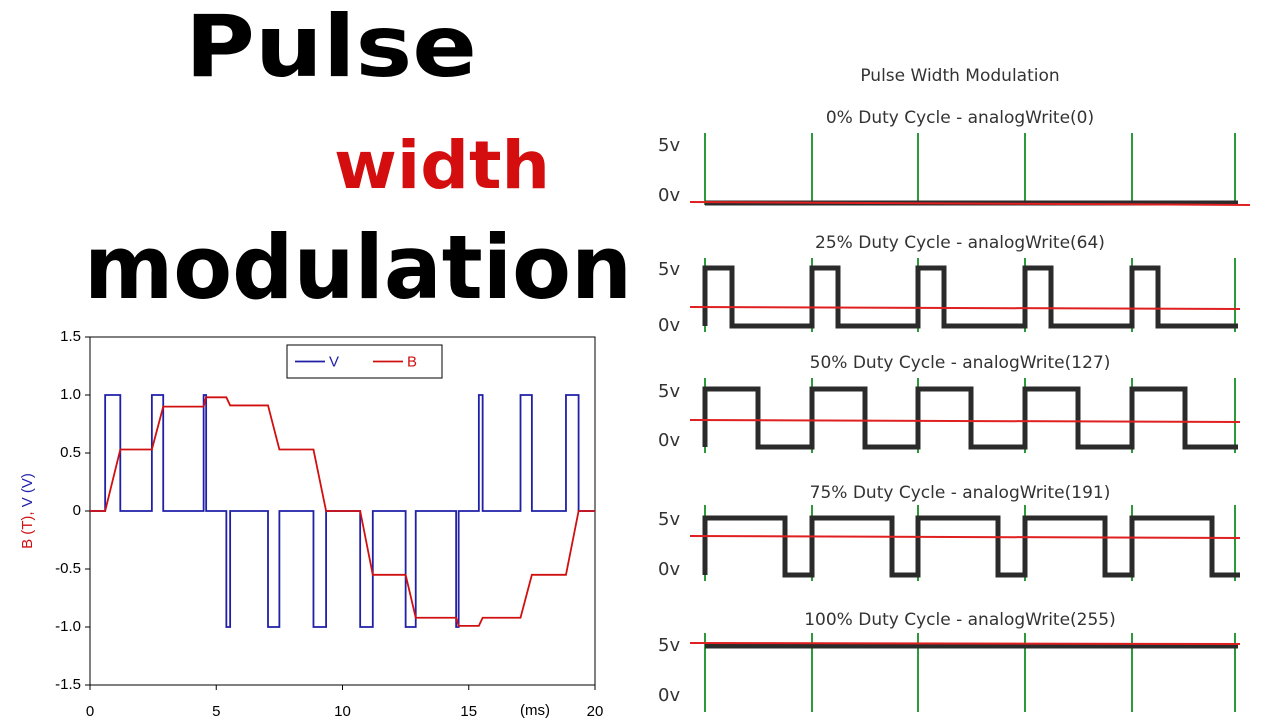  I want to click on x-tick-label: 20, so click(595, 711).